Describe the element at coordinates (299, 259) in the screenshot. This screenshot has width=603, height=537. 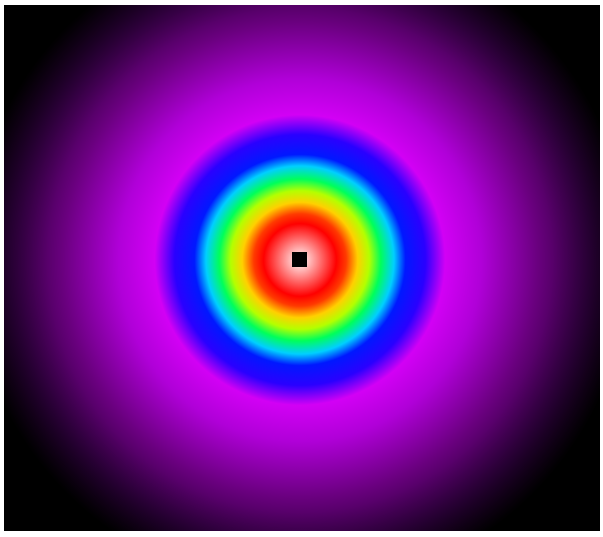
I see `center-marker` at that location.